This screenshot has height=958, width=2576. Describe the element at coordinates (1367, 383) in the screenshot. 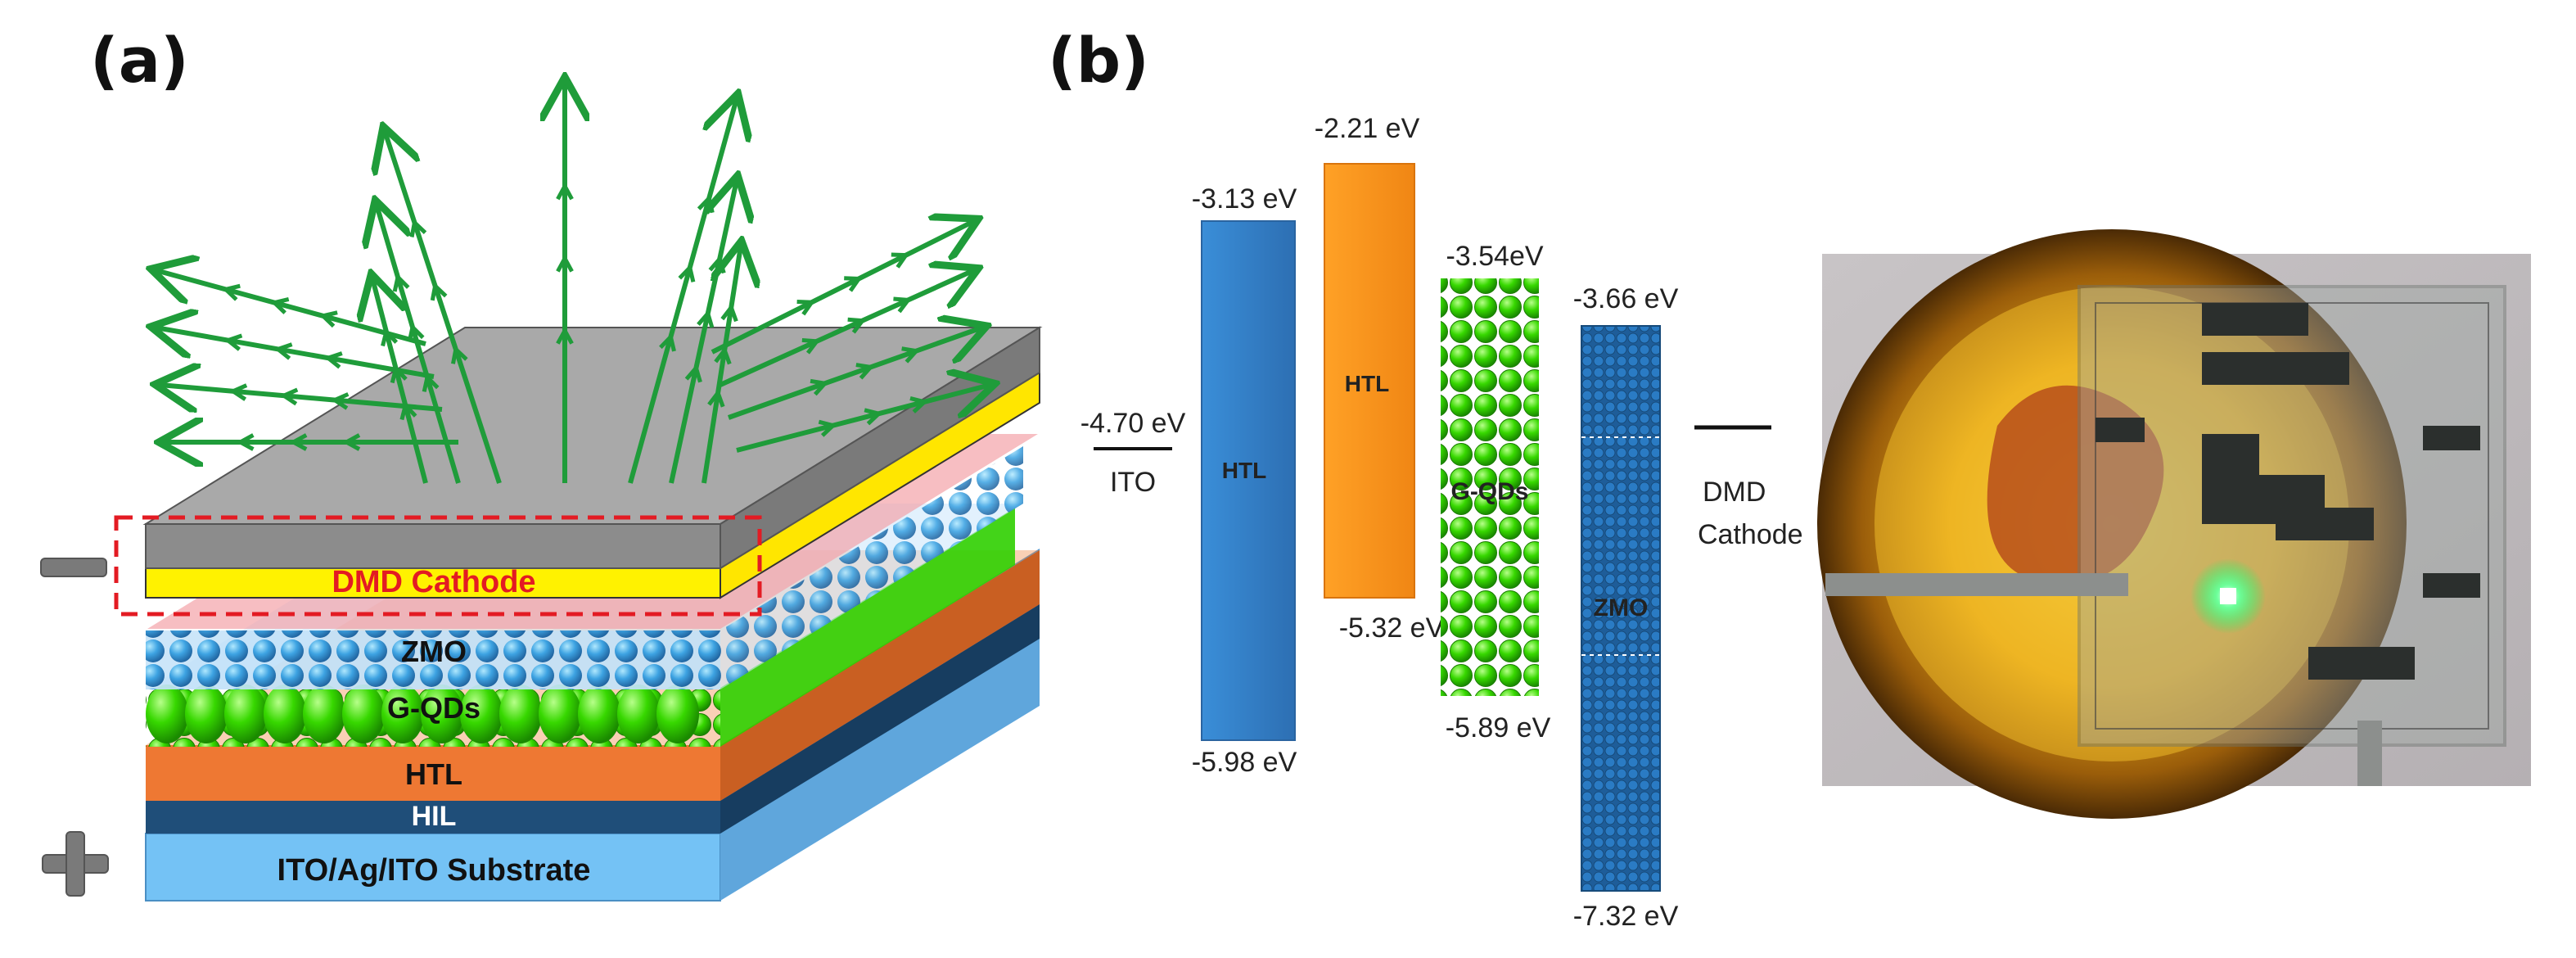

I see `htl2-label: HTL` at that location.